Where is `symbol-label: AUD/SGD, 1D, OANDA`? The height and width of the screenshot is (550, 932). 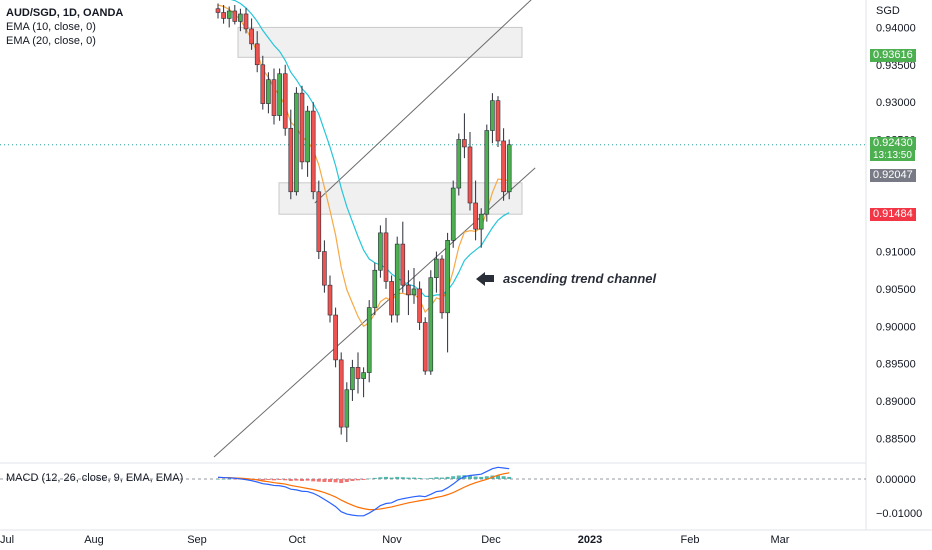 symbol-label: AUD/SGD, 1D, OANDA is located at coordinates (65, 13).